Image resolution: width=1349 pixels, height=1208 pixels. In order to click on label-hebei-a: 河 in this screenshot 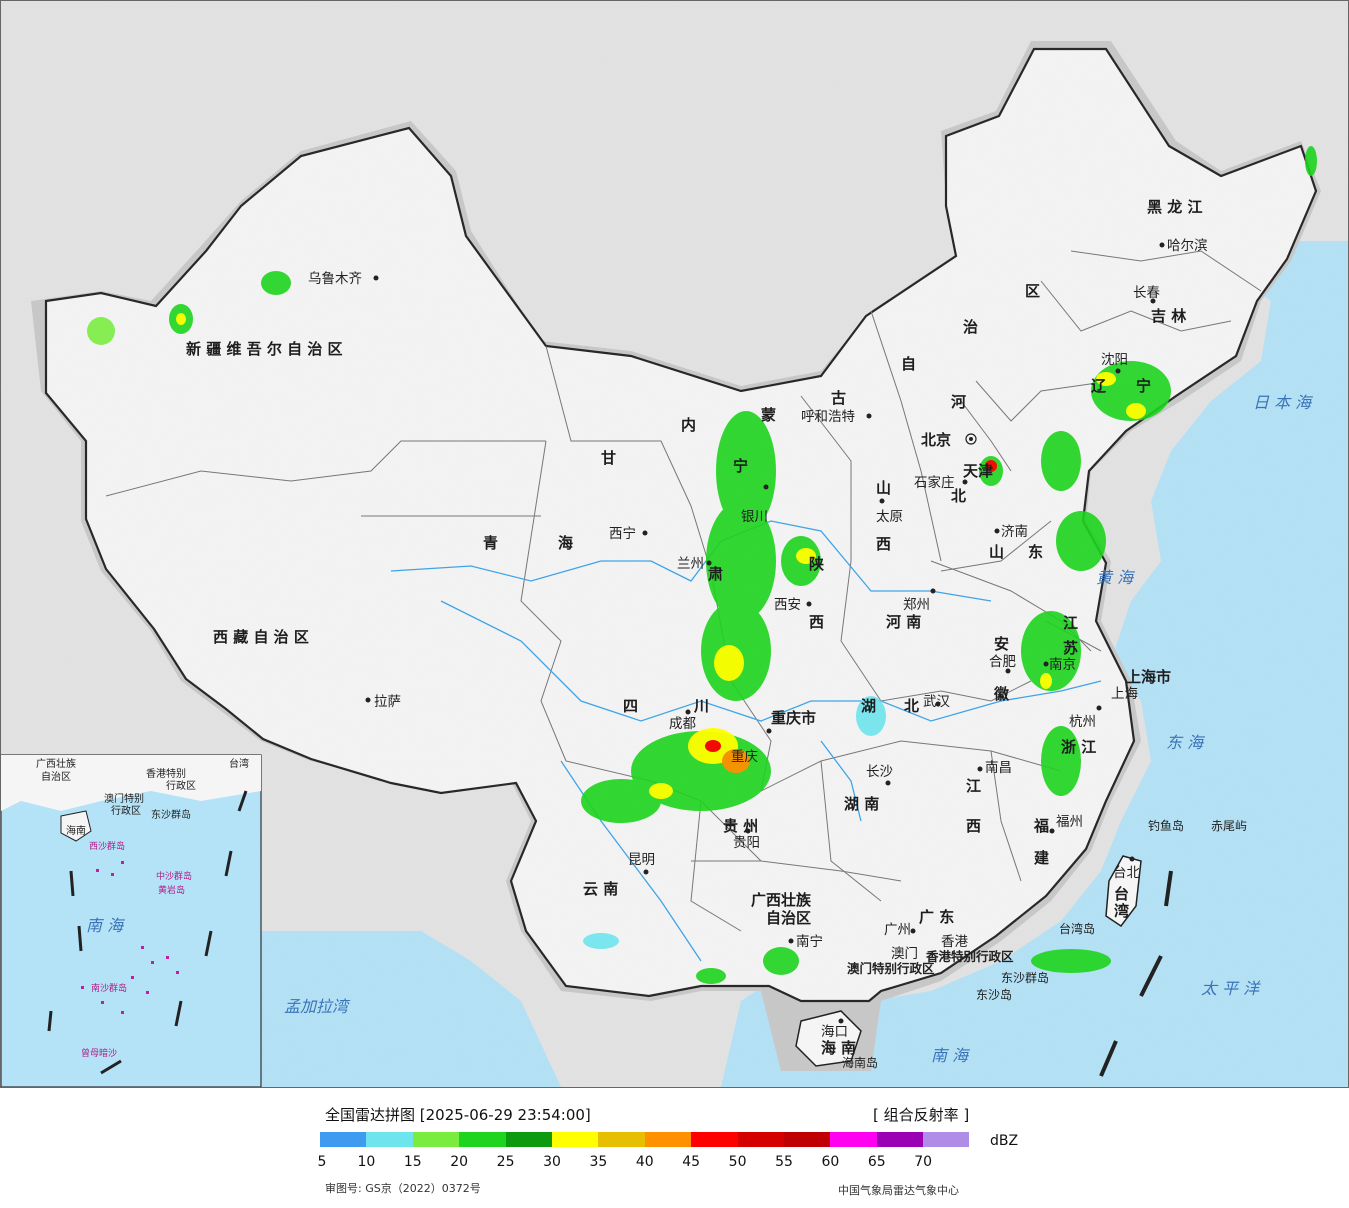, I will do `click(958, 402)`.